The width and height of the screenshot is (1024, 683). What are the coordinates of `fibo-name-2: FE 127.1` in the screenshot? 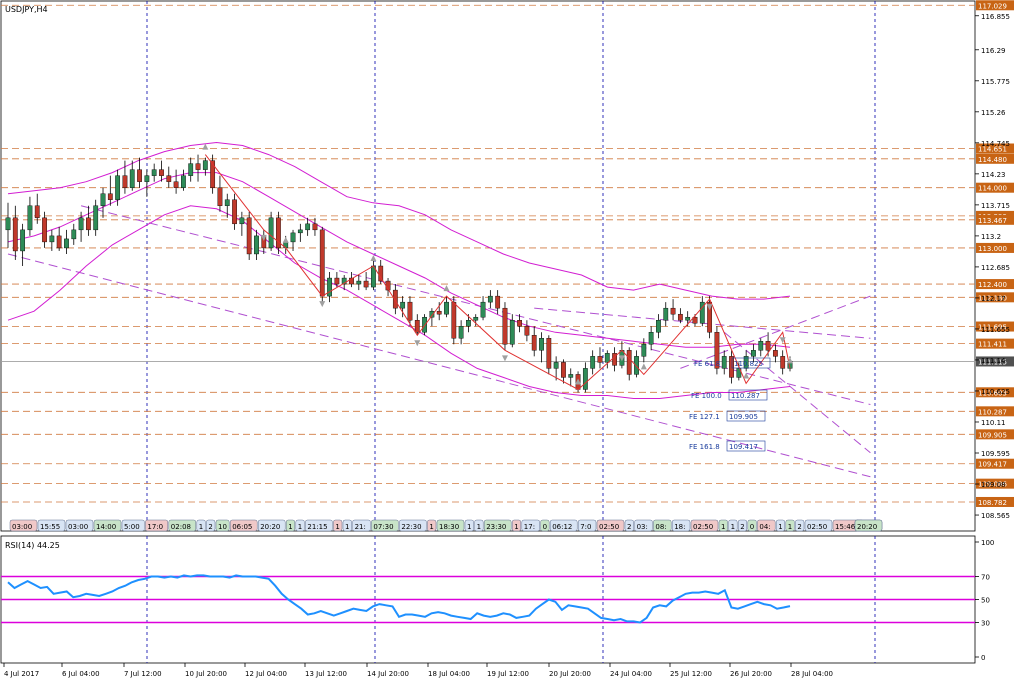 It's located at (704, 417).